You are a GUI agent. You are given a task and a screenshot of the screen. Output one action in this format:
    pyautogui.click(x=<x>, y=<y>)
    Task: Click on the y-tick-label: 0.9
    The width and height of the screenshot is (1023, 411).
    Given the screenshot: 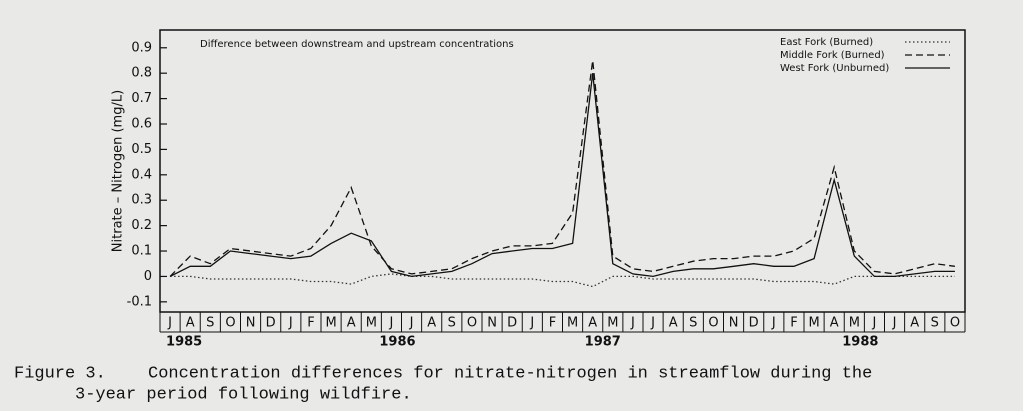 What is the action you would take?
    pyautogui.click(x=141, y=47)
    